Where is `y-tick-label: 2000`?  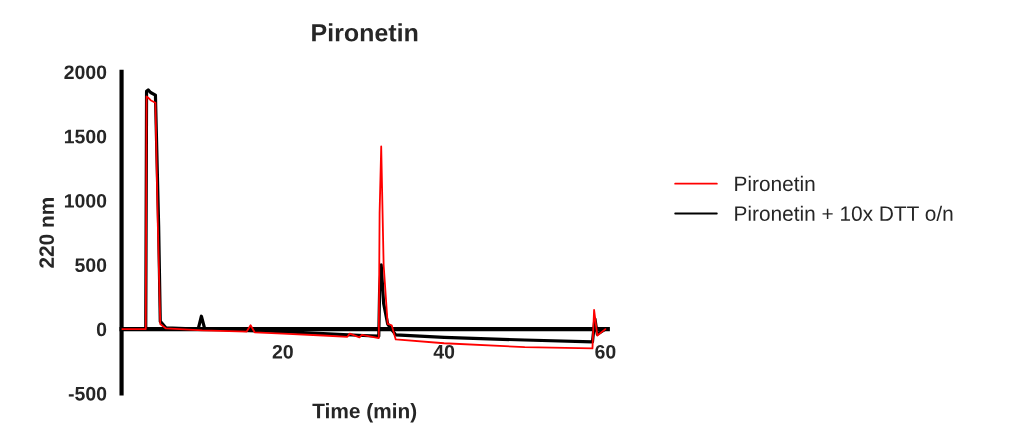
y-tick-label: 2000 is located at coordinates (85, 72).